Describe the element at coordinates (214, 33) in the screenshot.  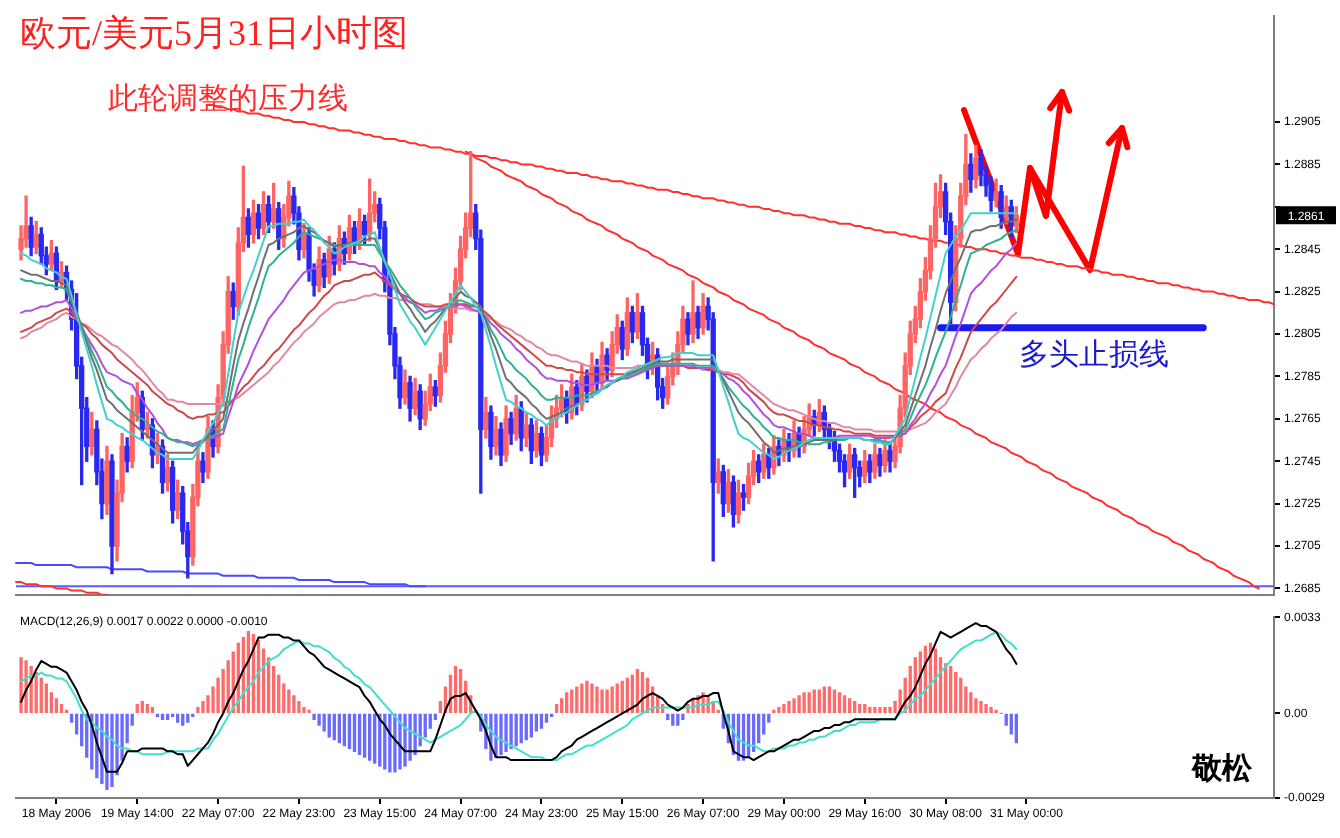
I see `chart-title: 欧元/美元5月31日小时图` at that location.